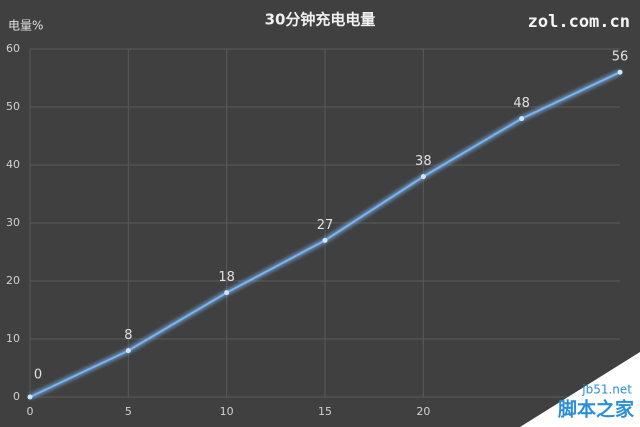 The height and width of the screenshot is (427, 640). I want to click on data-label: 27, so click(325, 225).